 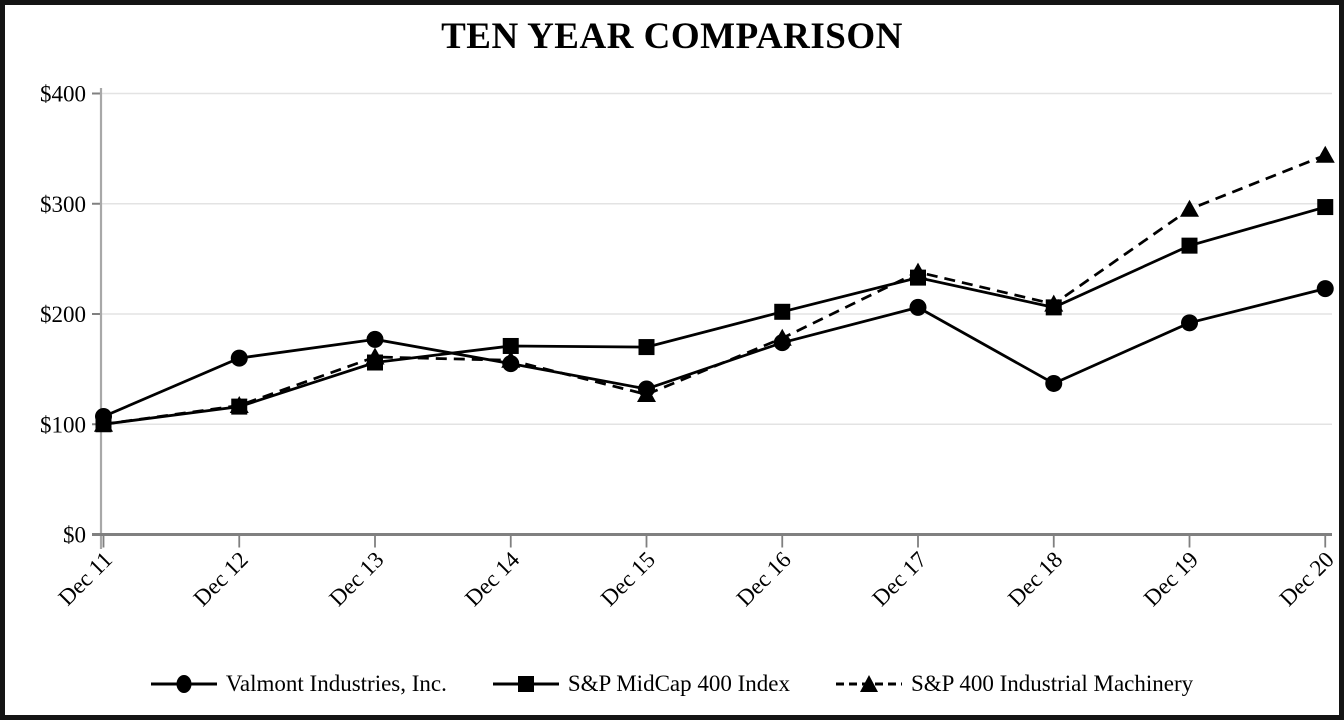 I want to click on x-tick-label: Dec 14, so click(x=492, y=579).